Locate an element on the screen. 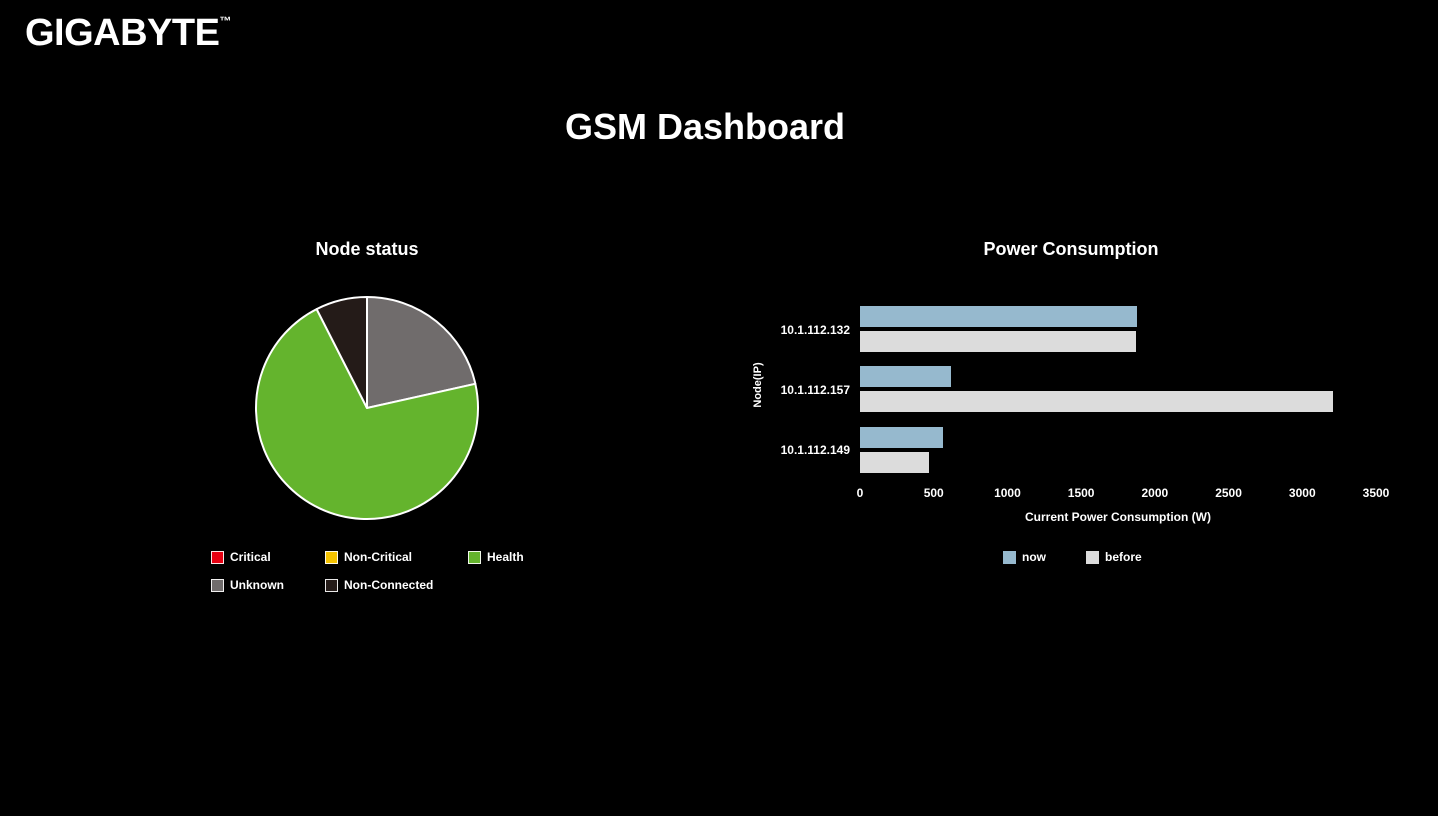  bar-now-10.1.112.149 is located at coordinates (901, 437).